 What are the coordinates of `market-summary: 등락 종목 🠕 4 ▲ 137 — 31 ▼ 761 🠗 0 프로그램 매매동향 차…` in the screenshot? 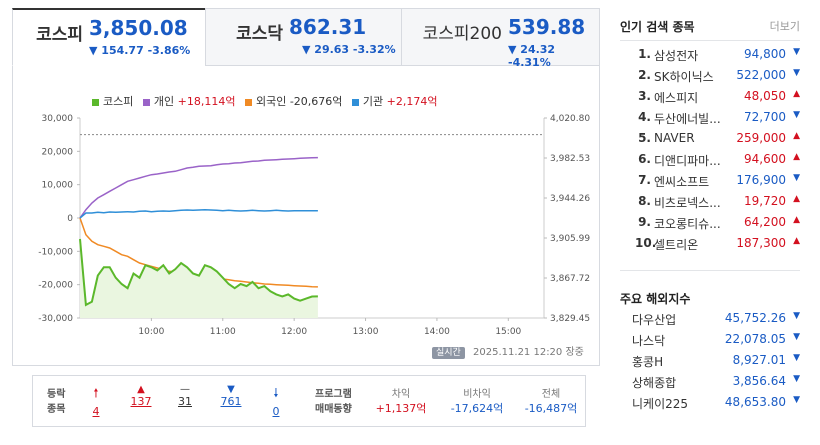 It's located at (309, 401).